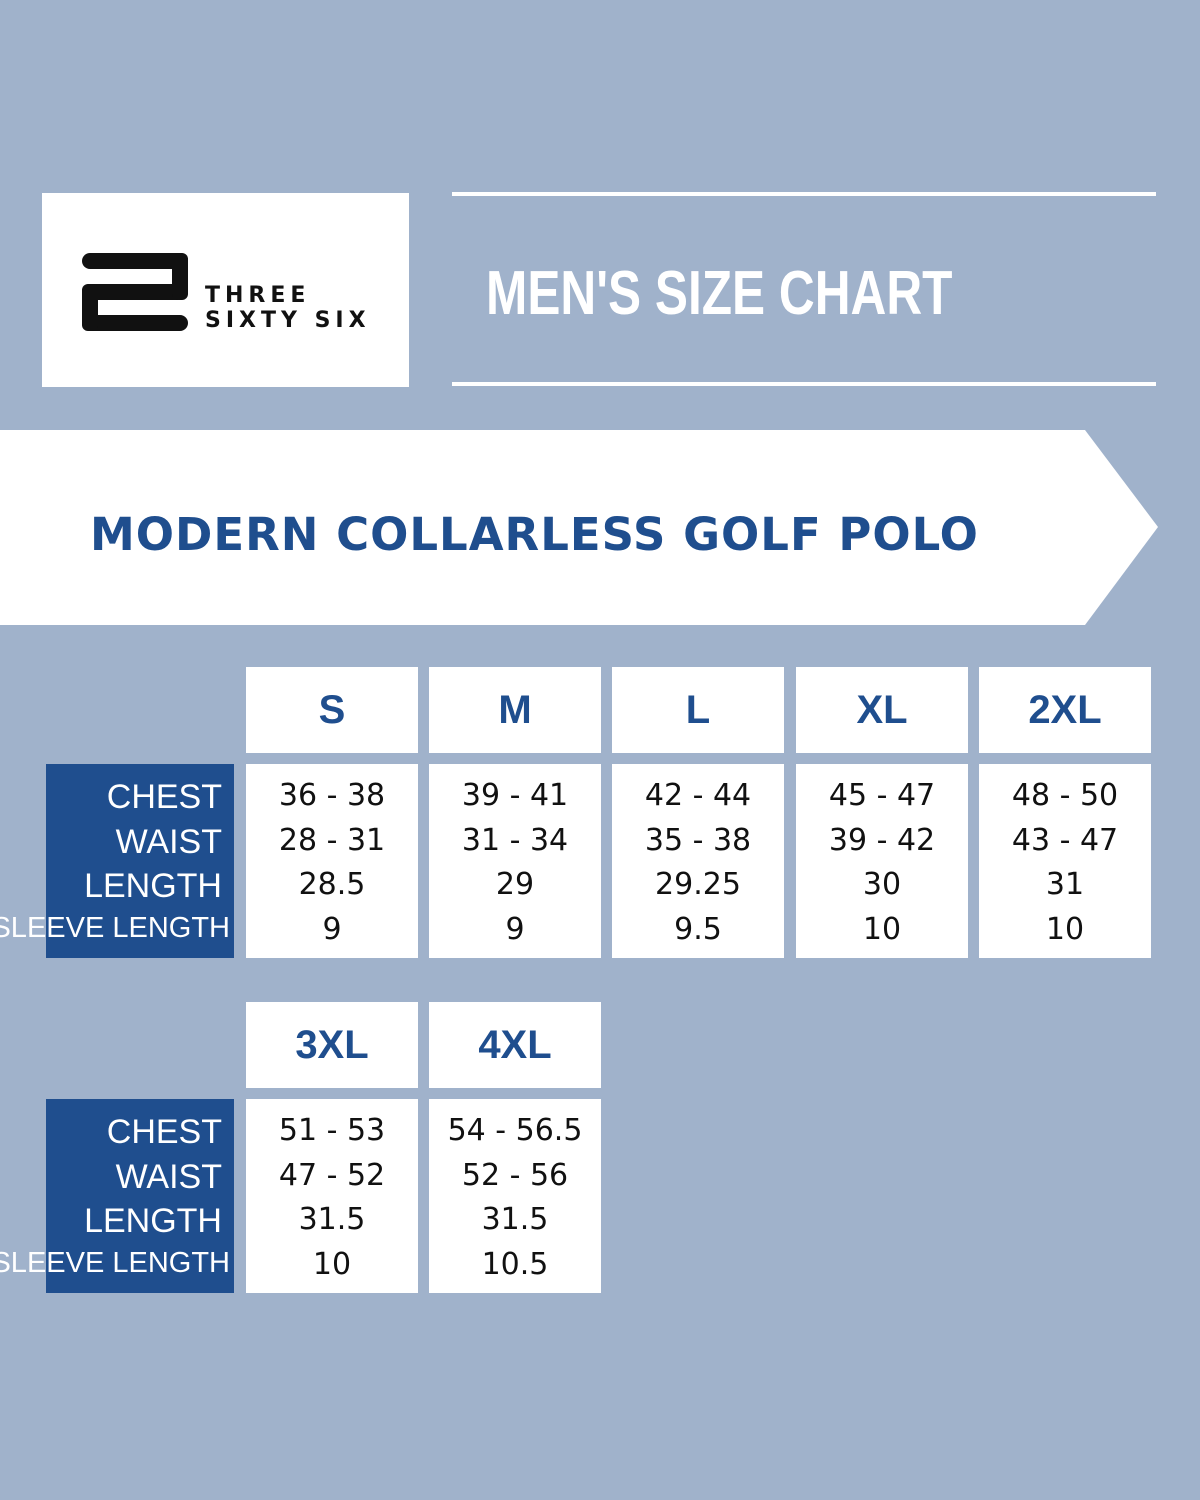 This screenshot has height=1500, width=1200. Describe the element at coordinates (332, 1175) in the screenshot. I see `value-waist: 47 - 52` at that location.